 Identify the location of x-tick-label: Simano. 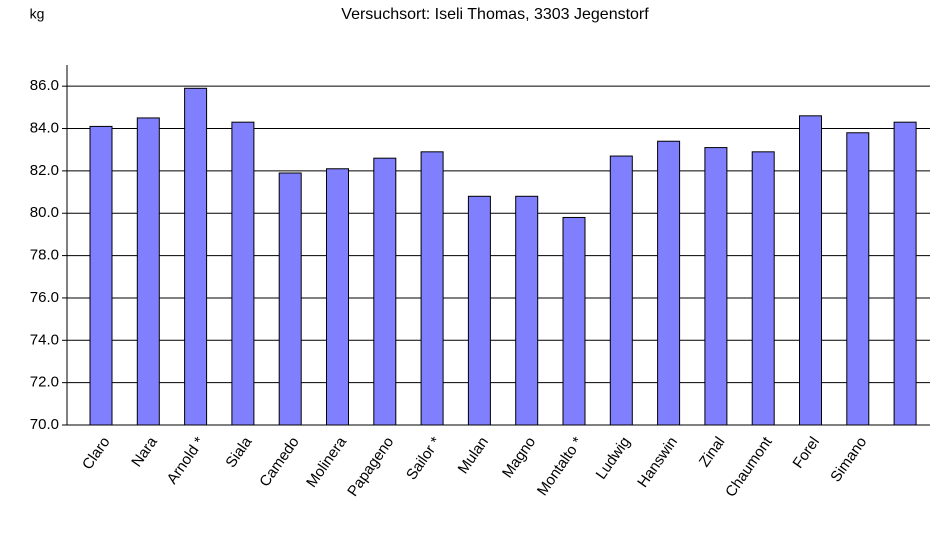
(848, 459).